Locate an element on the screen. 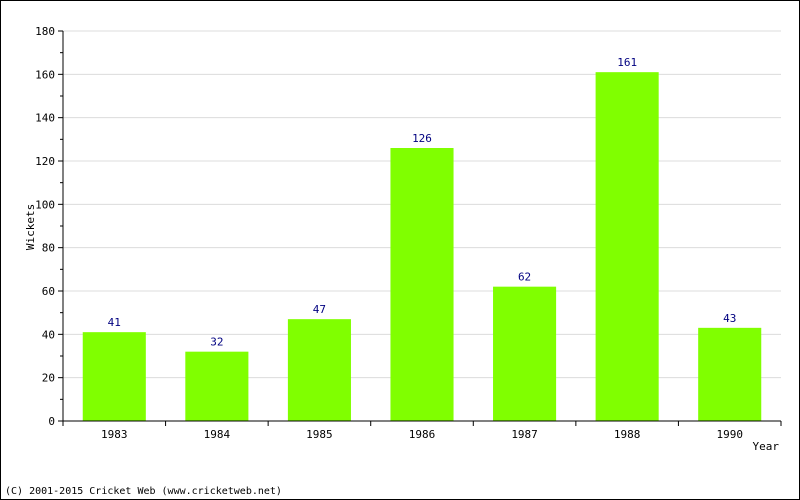 The width and height of the screenshot is (800, 500). bar-1986 is located at coordinates (422, 284).